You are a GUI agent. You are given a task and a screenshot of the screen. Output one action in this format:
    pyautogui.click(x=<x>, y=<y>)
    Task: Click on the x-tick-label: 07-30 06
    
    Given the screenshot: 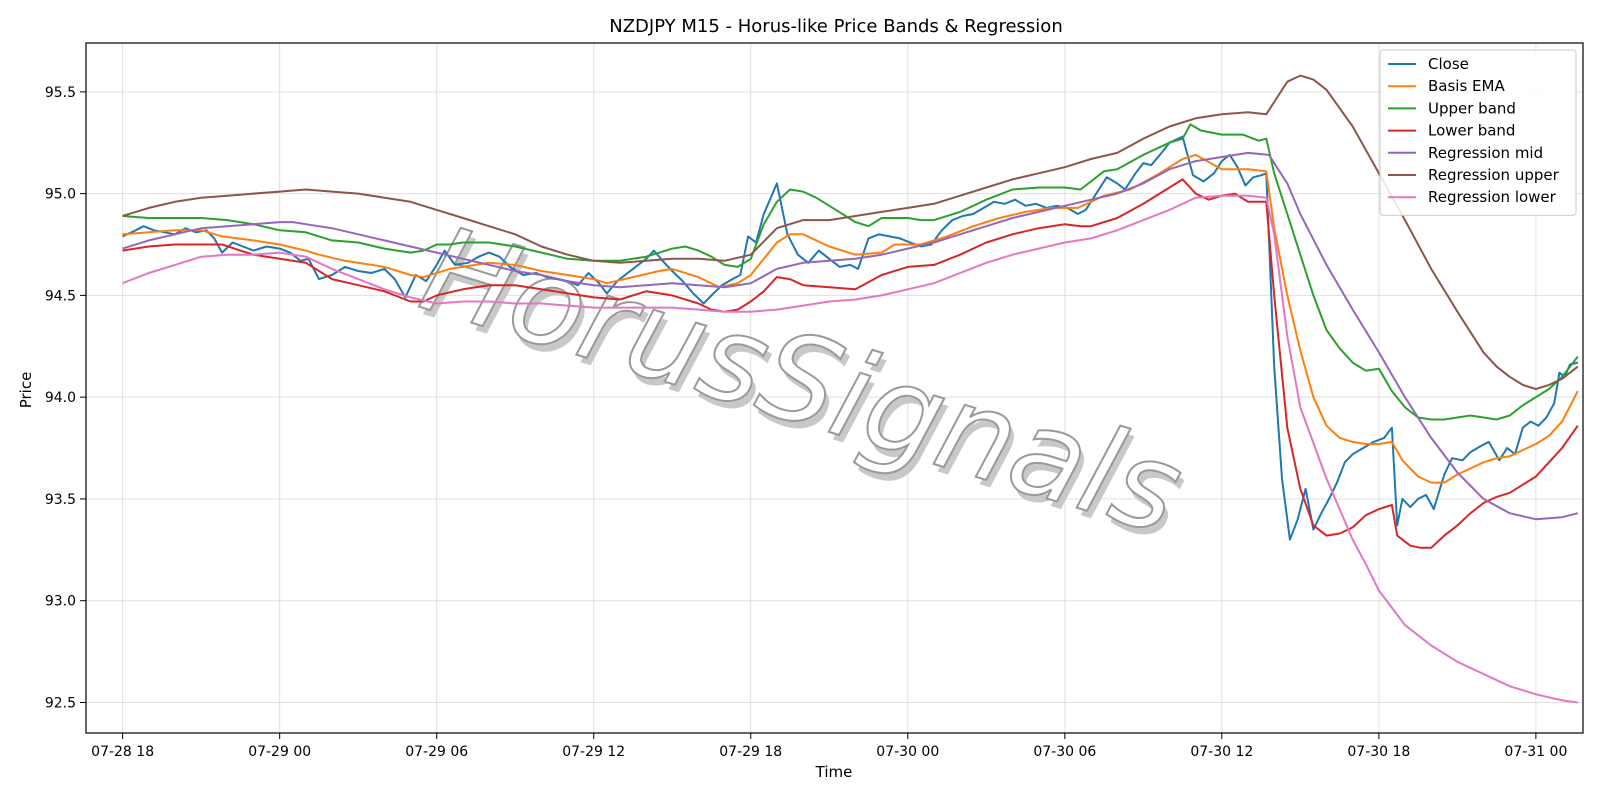 What is the action you would take?
    pyautogui.click(x=1064, y=752)
    